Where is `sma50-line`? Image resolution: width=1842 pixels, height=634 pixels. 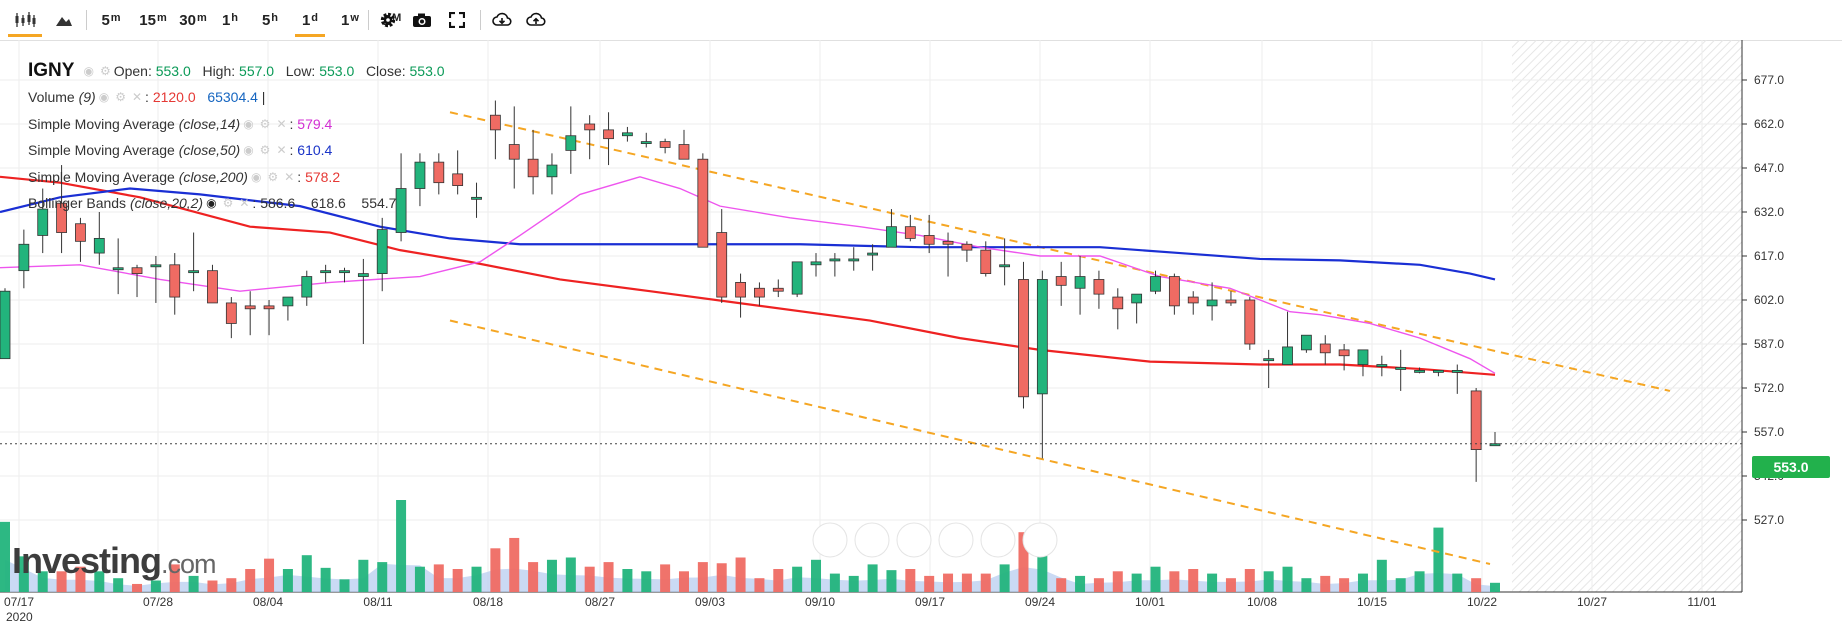
sma50-line is located at coordinates (748, 234).